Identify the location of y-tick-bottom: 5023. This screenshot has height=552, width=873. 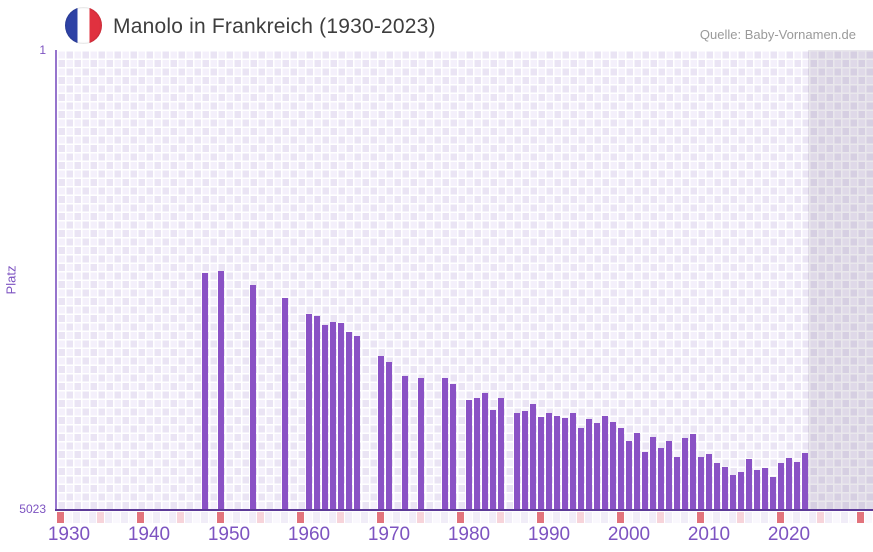
(32, 509).